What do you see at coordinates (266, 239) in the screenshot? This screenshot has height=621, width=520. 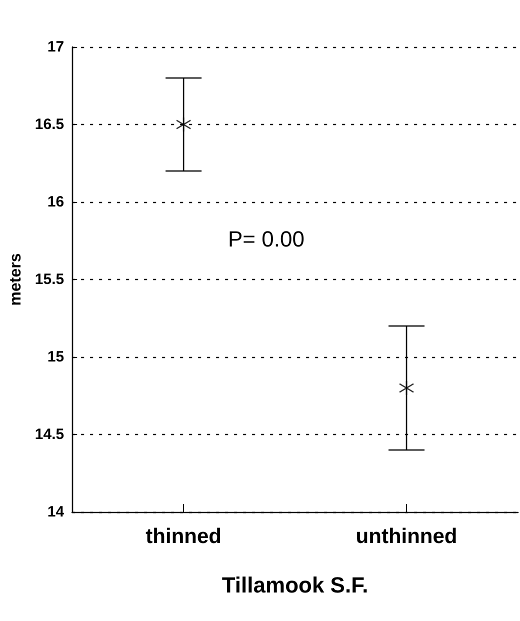 I see `annotation: P= 0.00` at bounding box center [266, 239].